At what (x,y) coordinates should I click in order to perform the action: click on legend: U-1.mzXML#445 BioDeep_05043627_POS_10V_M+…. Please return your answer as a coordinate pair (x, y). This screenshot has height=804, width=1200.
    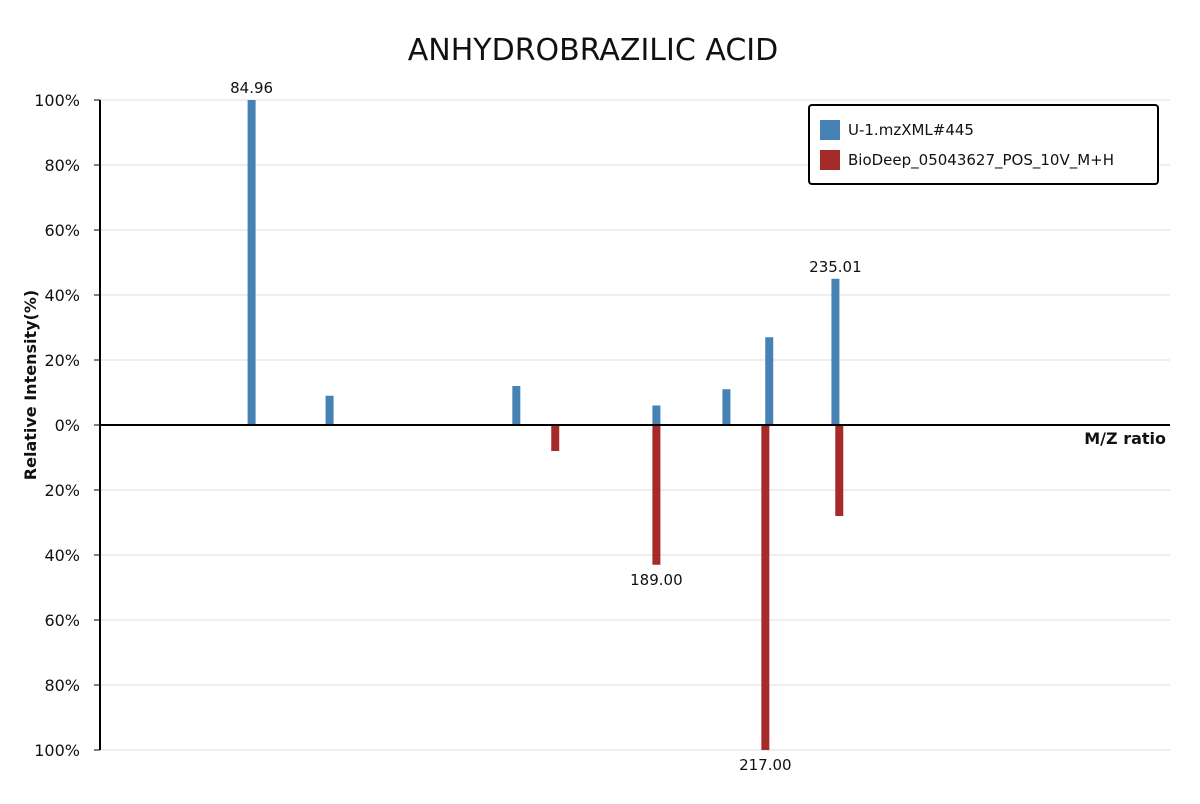
    Looking at the image, I should click on (983, 144).